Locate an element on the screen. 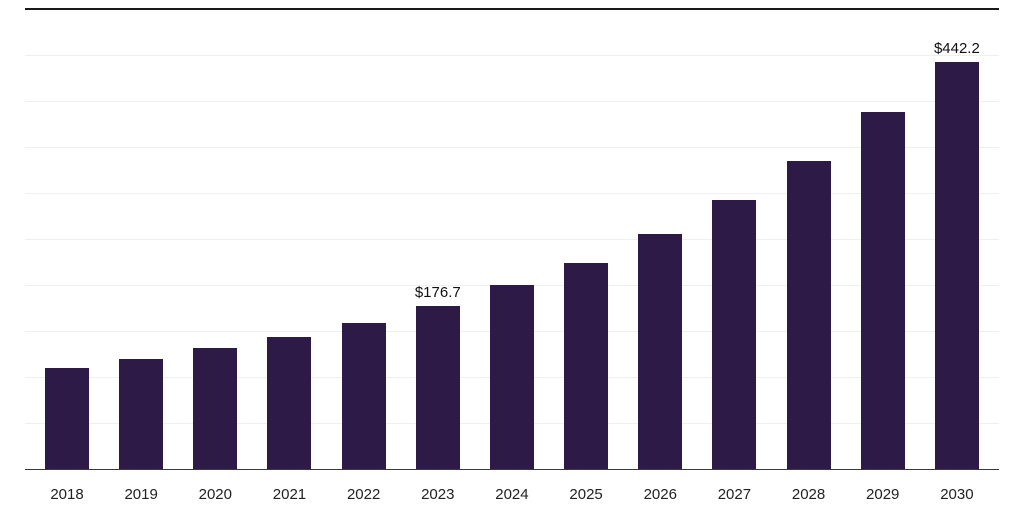 The image size is (1024, 512). bar-2030 is located at coordinates (956, 265).